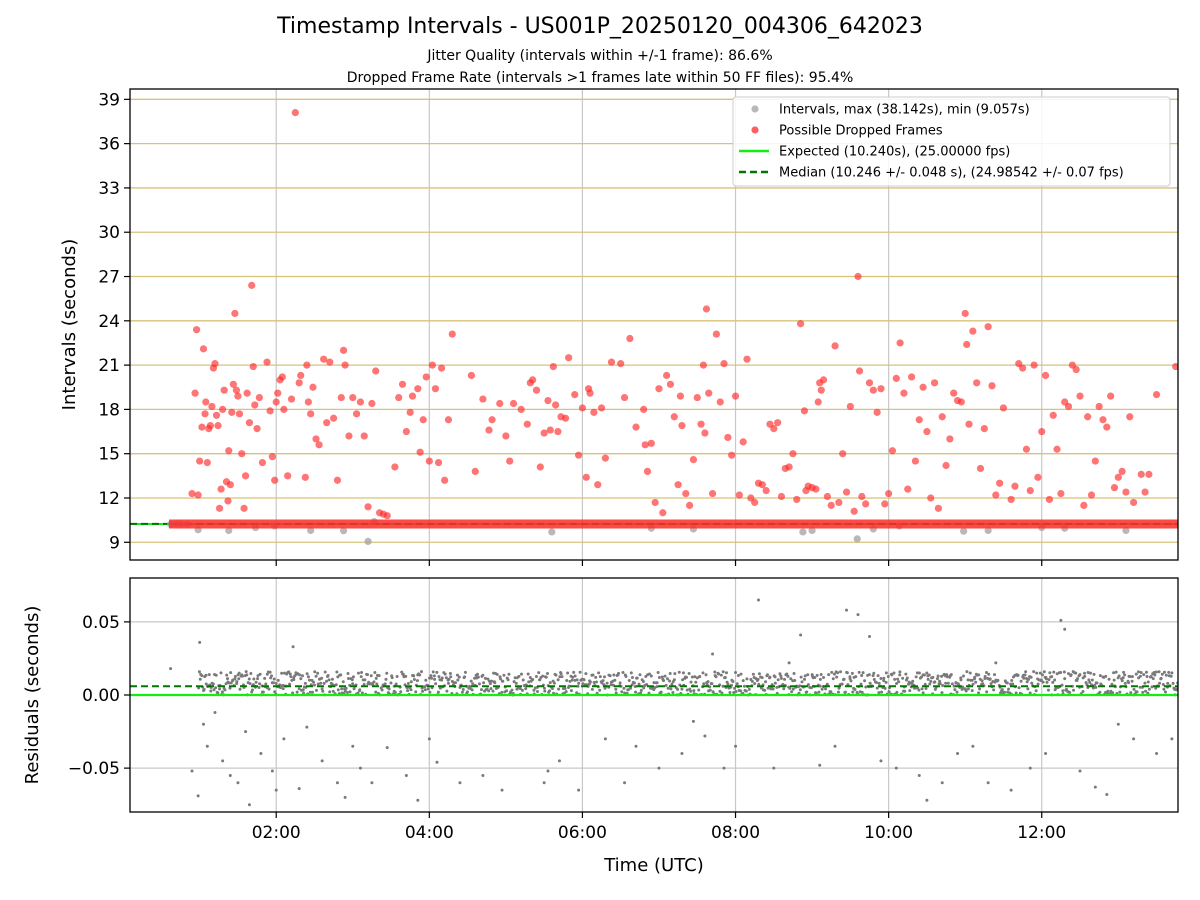 Image resolution: width=1200 pixels, height=900 pixels. What do you see at coordinates (109, 410) in the screenshot?
I see `top-ytick-label: 18` at bounding box center [109, 410].